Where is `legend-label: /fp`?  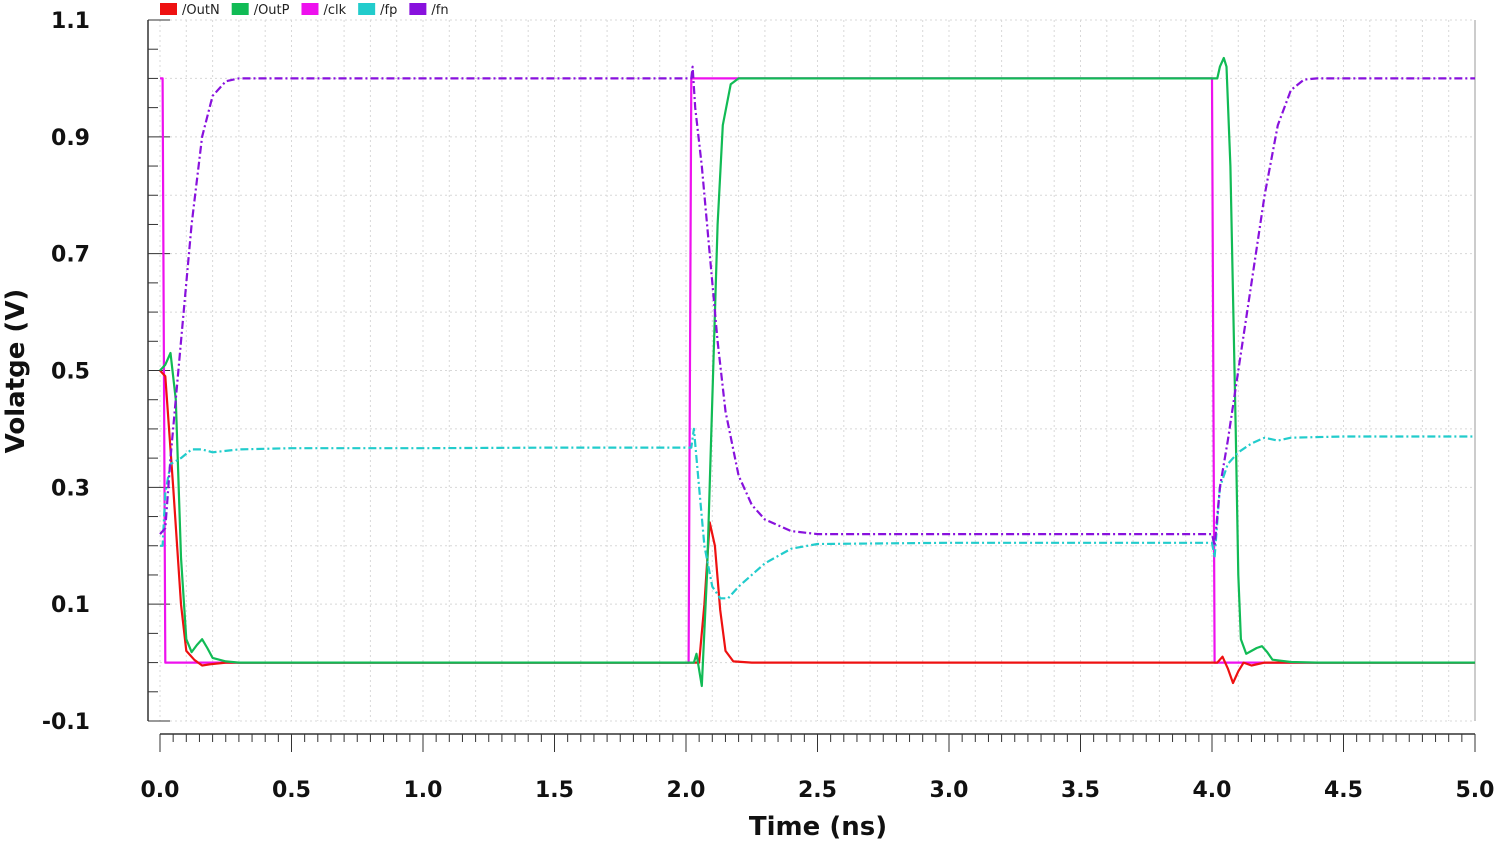
legend-label: /fp is located at coordinates (388, 10).